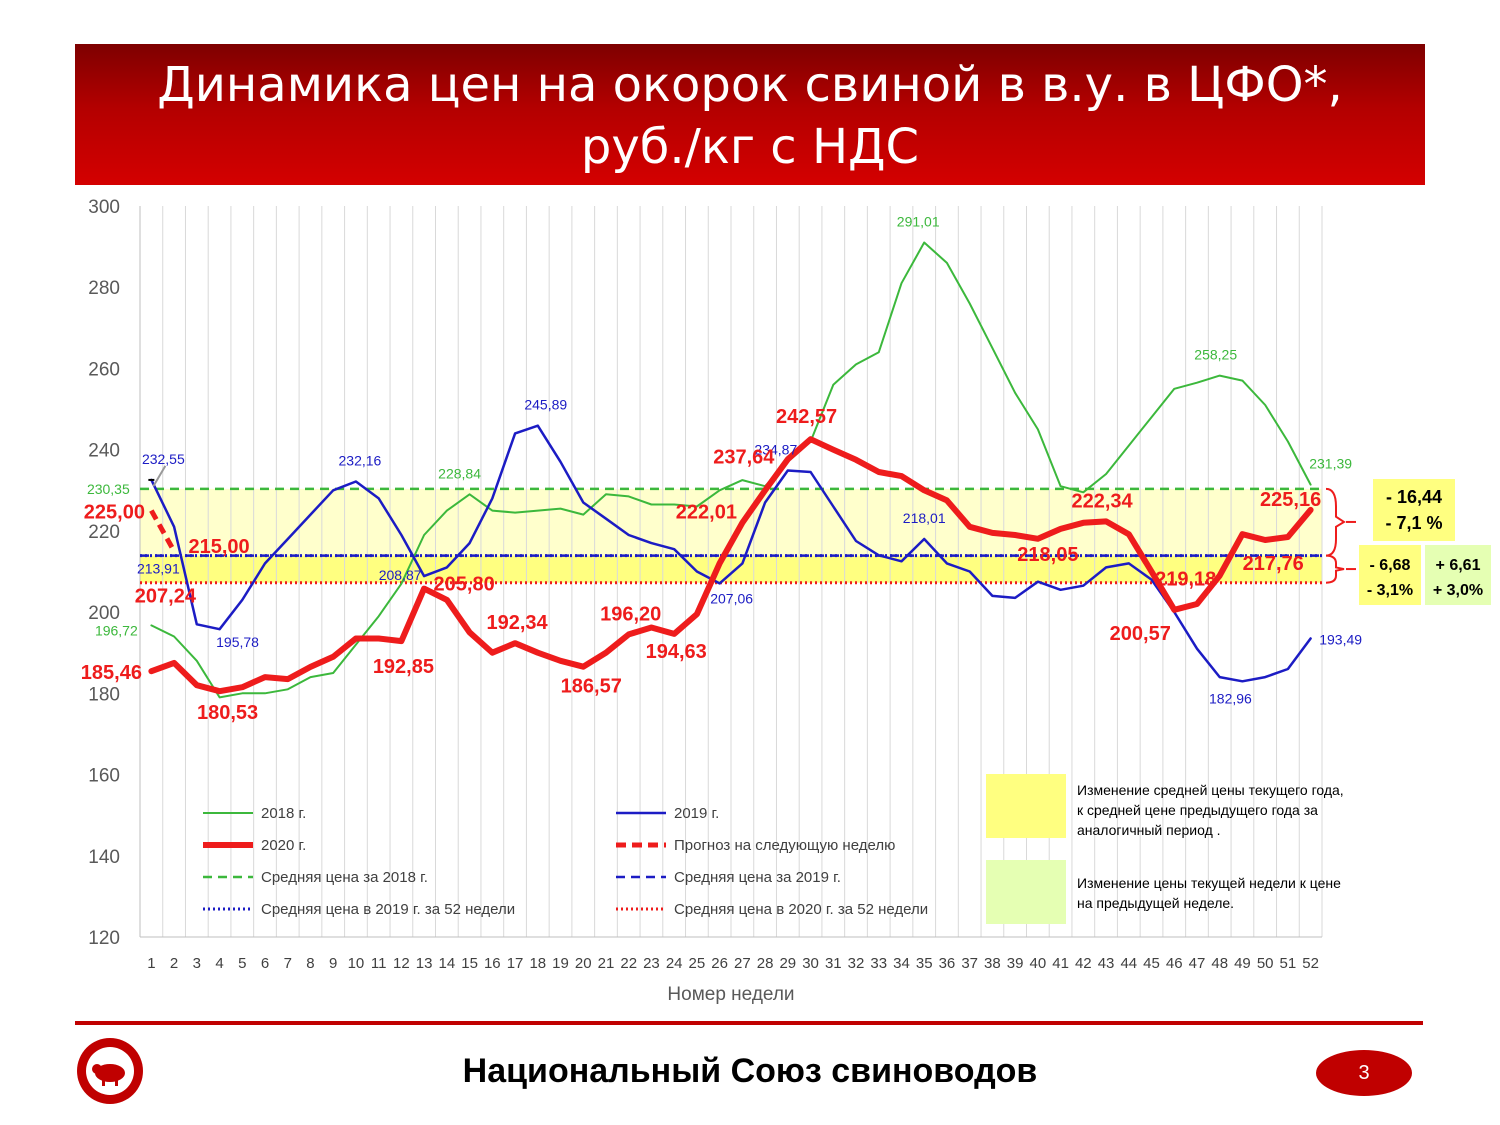 Image resolution: width=1500 pixels, height=1125 pixels. What do you see at coordinates (237, 642) in the screenshot?
I see `data-label-s2019: 195,78` at bounding box center [237, 642].